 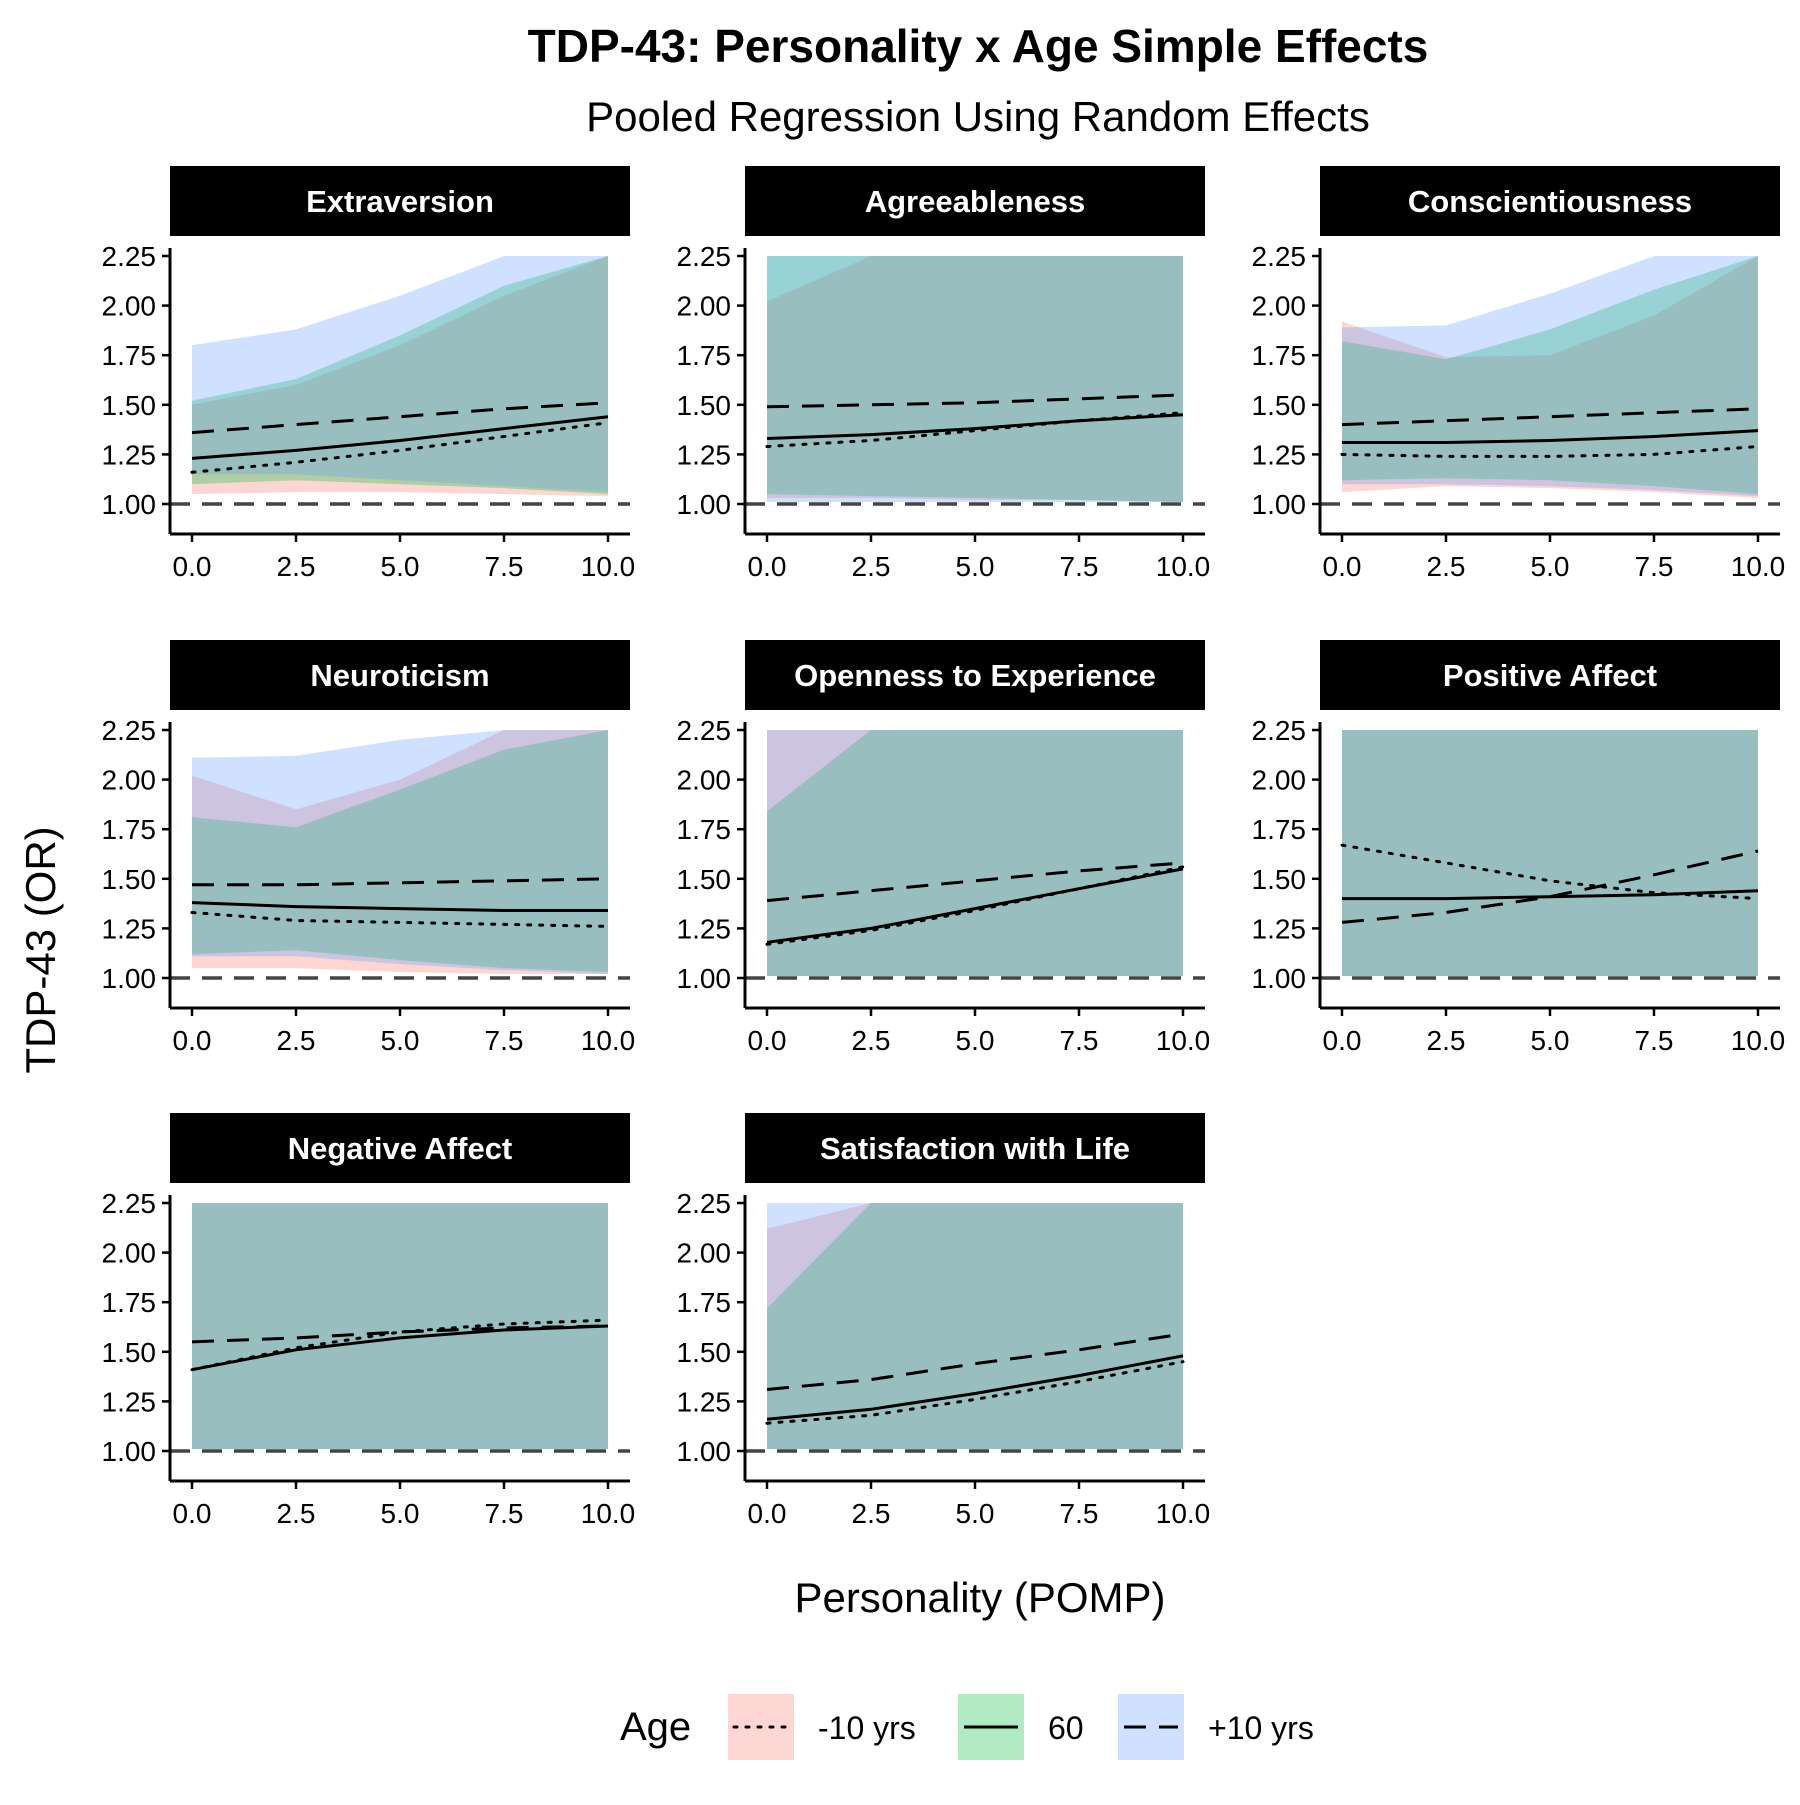 I want to click on legend-title: Age, so click(x=655, y=1727).